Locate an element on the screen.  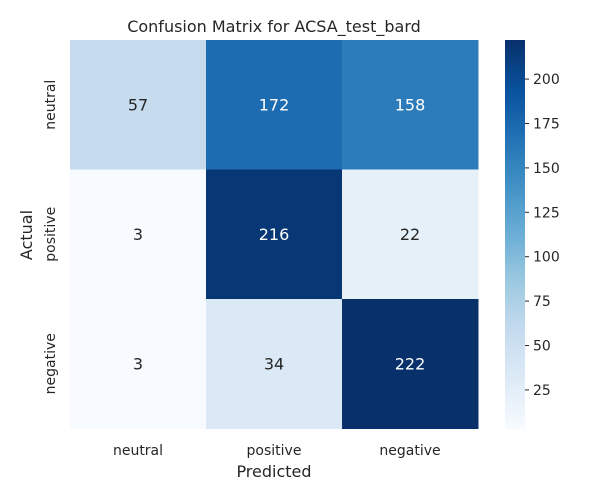
colorbar-tick-label: 100 is located at coordinates (546, 258).